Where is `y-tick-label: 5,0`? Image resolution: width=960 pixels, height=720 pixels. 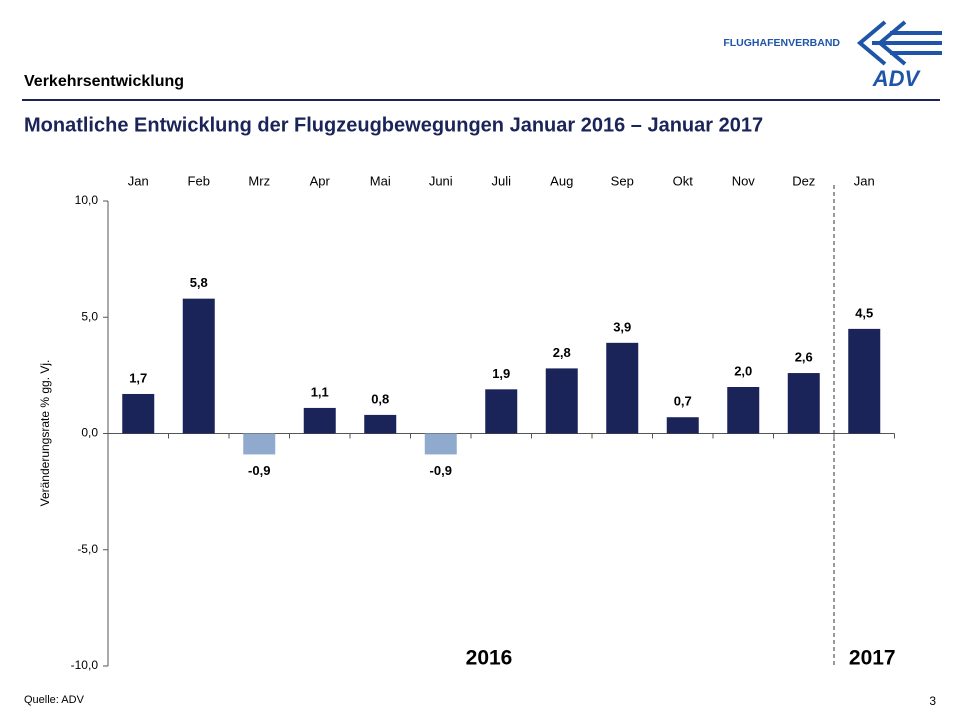
y-tick-label: 5,0 is located at coordinates (89, 316).